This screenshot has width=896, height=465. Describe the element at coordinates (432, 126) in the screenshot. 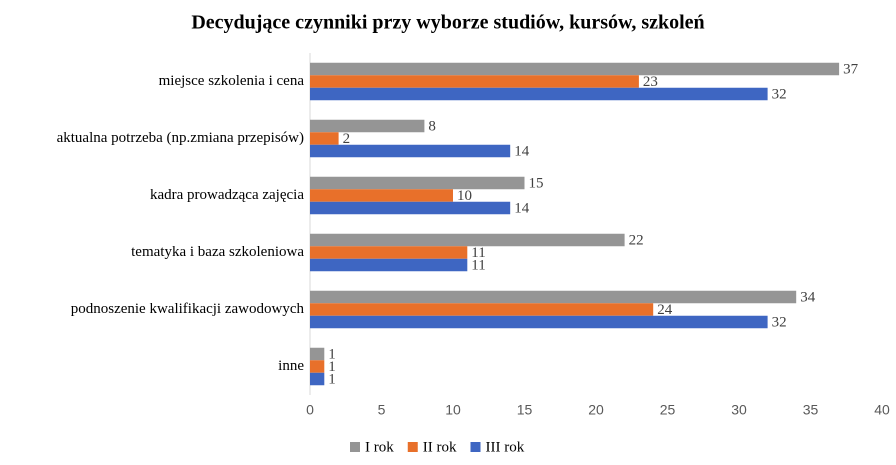

I see `data-label: 8` at that location.